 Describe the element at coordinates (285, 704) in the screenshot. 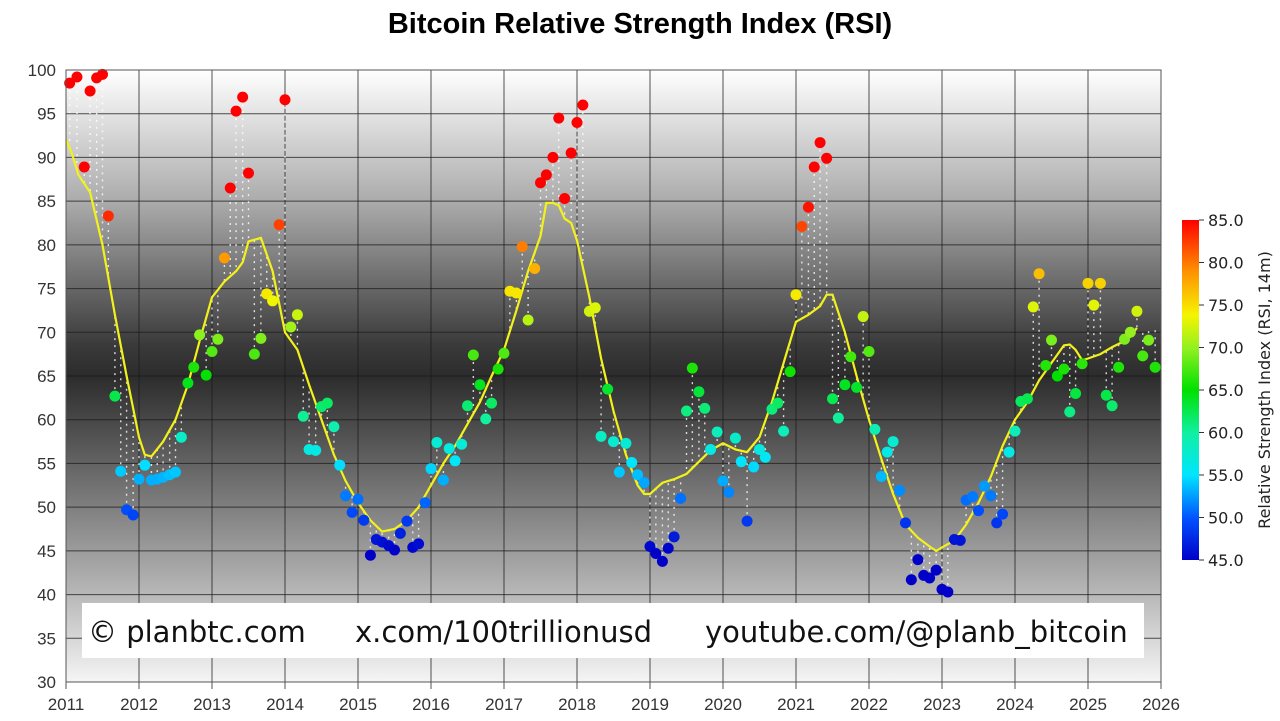

I see `x-tick-label: 2014` at that location.